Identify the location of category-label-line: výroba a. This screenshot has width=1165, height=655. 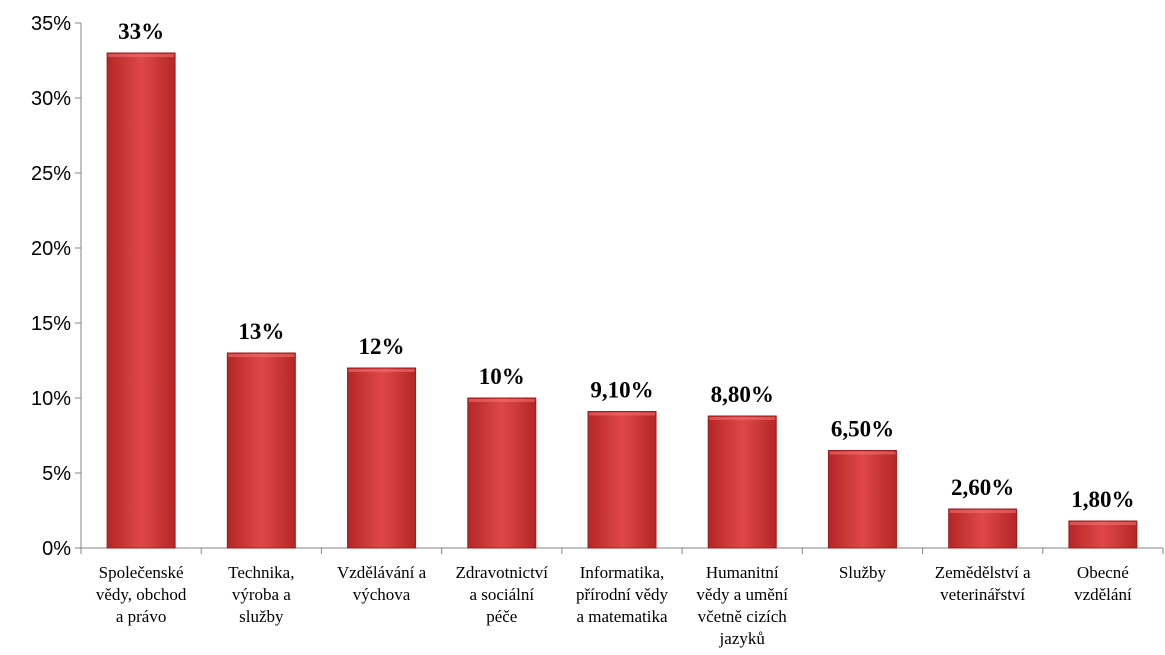
(261, 594).